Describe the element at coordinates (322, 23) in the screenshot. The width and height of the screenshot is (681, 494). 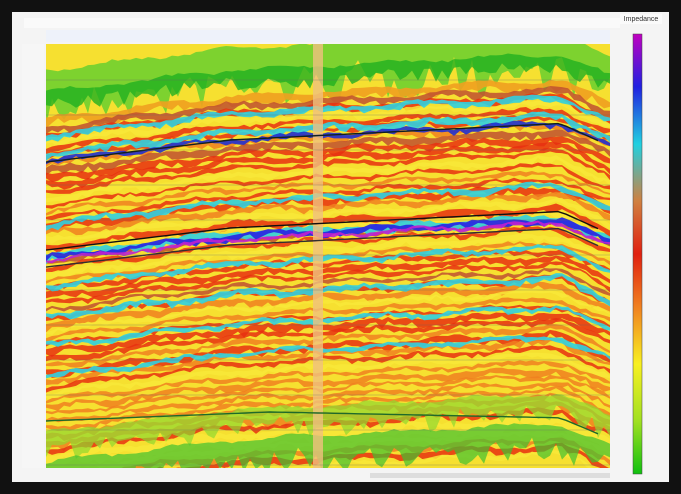
I see `title-bar` at that location.